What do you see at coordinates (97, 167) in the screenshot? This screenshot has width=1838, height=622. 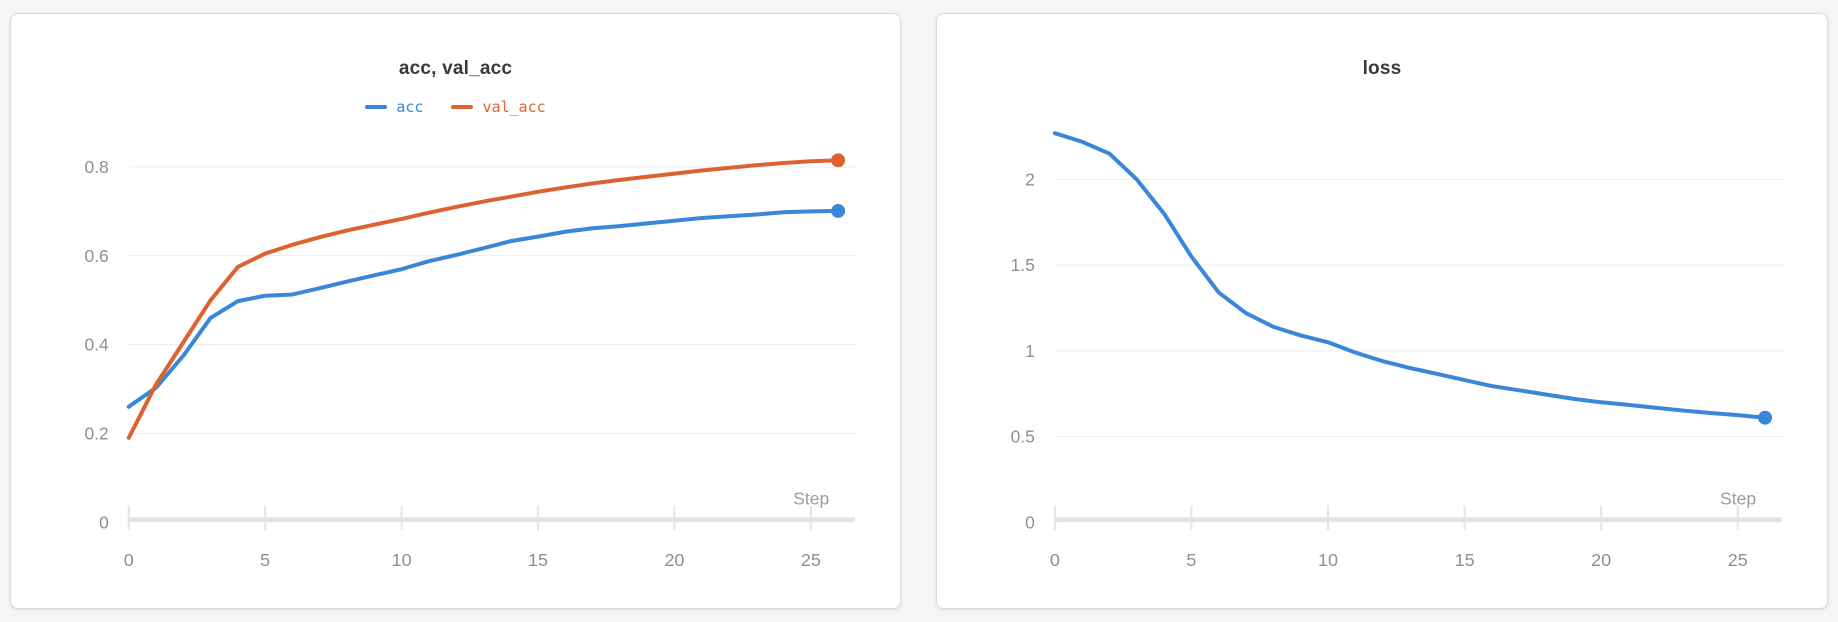 I see `svg-text: 0.8` at bounding box center [97, 167].